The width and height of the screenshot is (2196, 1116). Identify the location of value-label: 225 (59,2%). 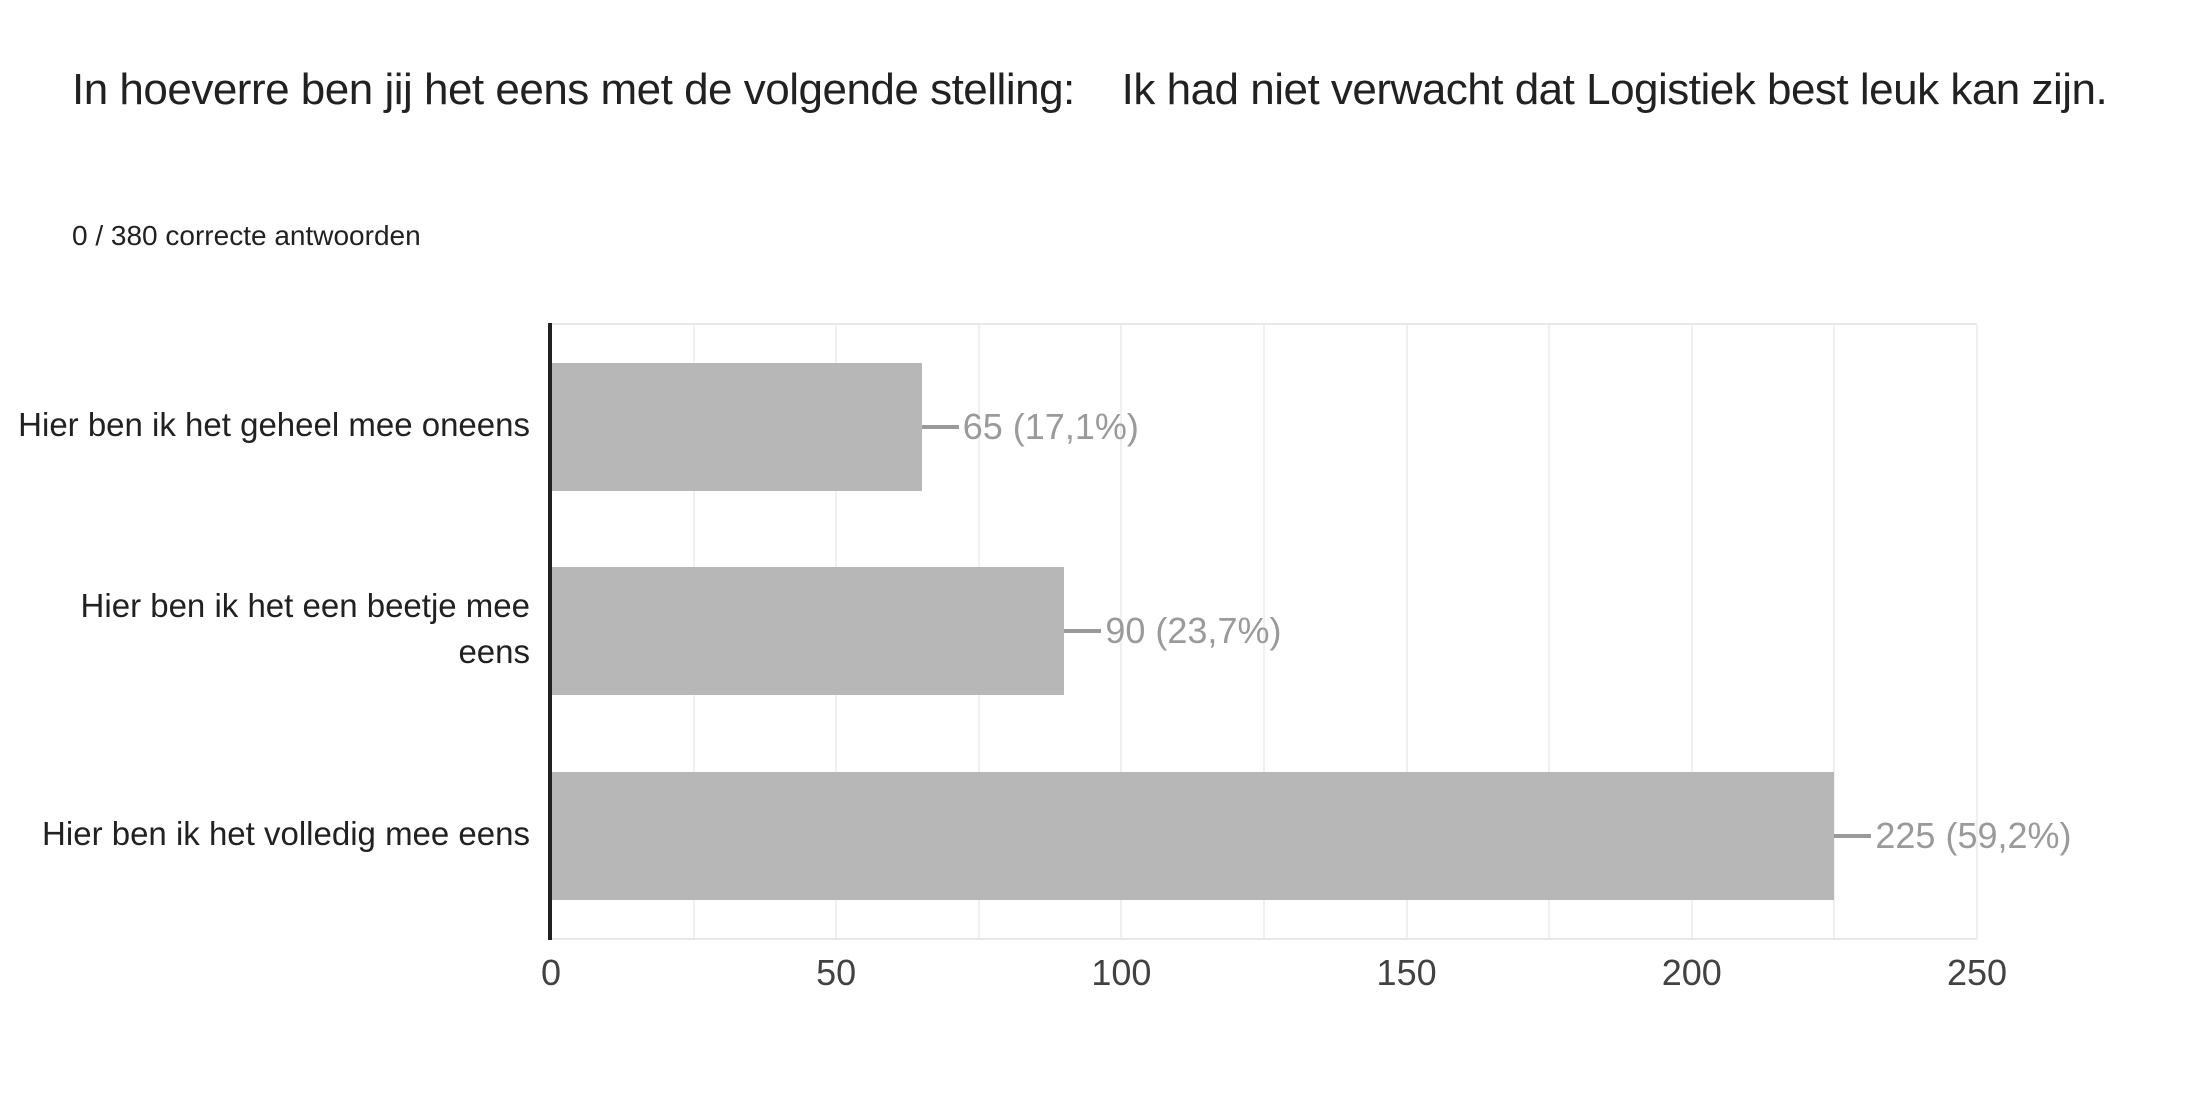
(1973, 835).